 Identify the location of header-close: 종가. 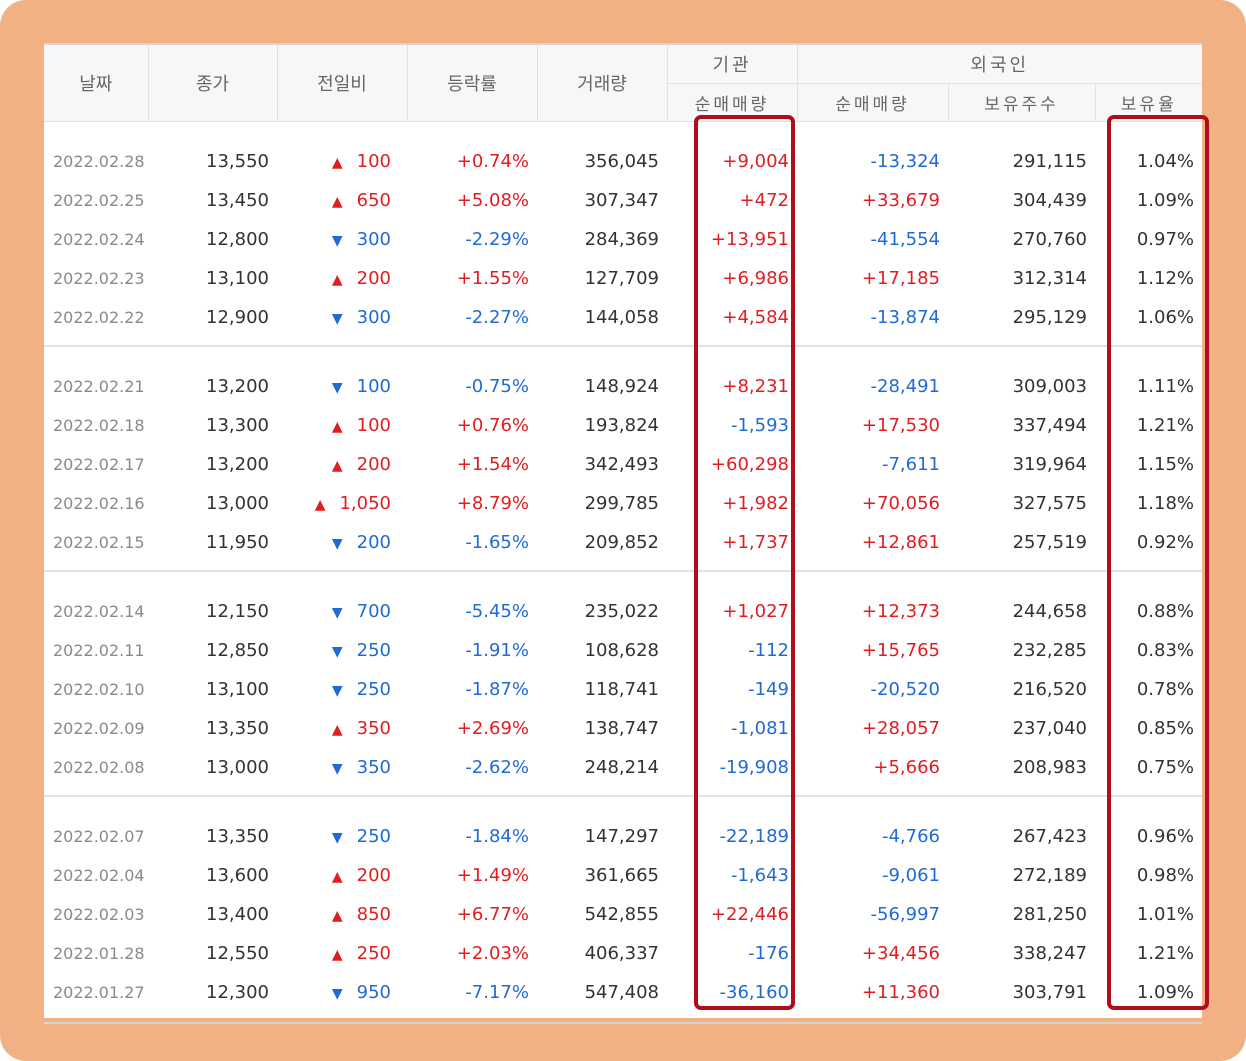
(213, 82).